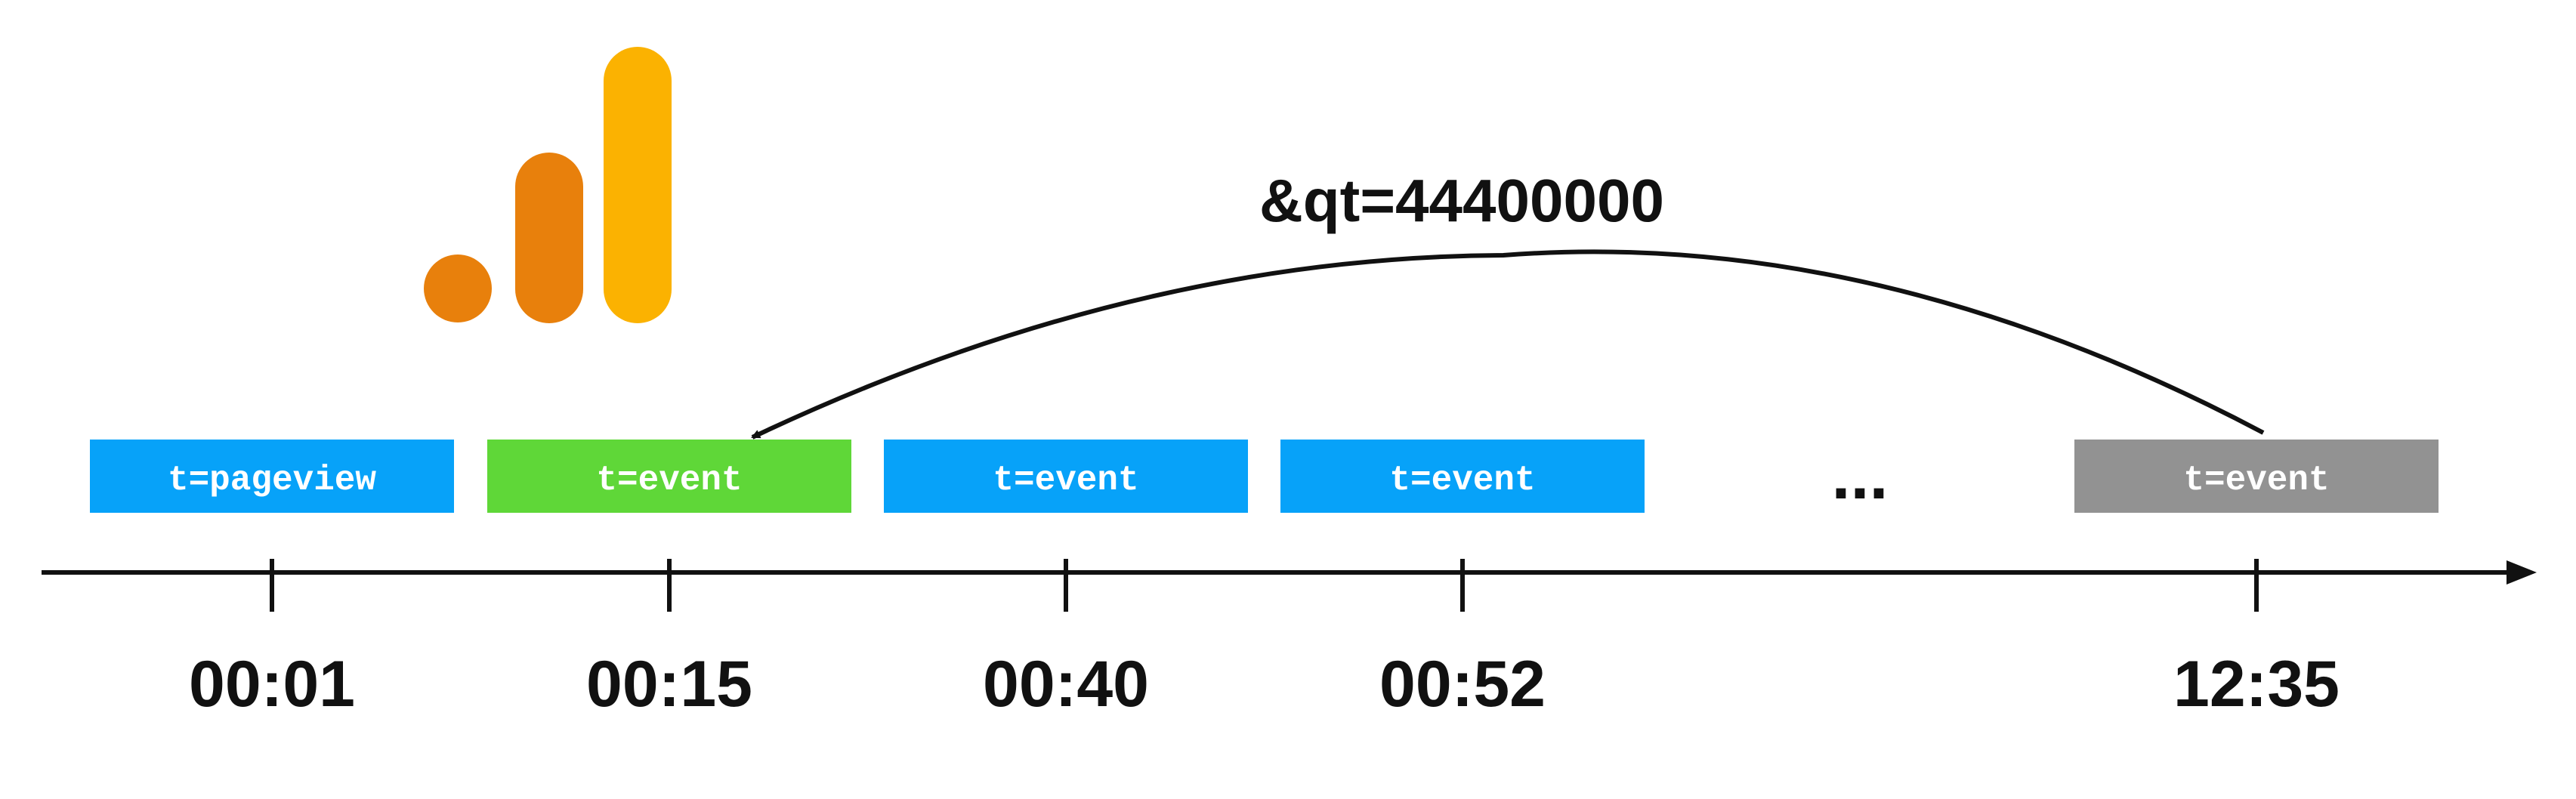  Describe the element at coordinates (272, 684) in the screenshot. I see `time-label-1: 00:01` at that location.